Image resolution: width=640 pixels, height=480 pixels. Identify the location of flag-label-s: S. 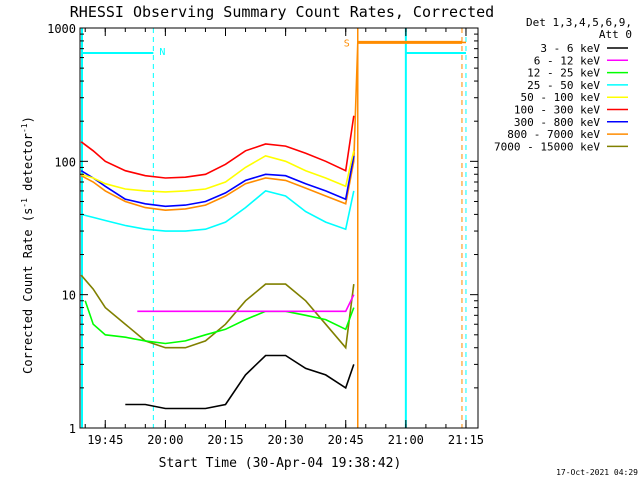
(347, 43).